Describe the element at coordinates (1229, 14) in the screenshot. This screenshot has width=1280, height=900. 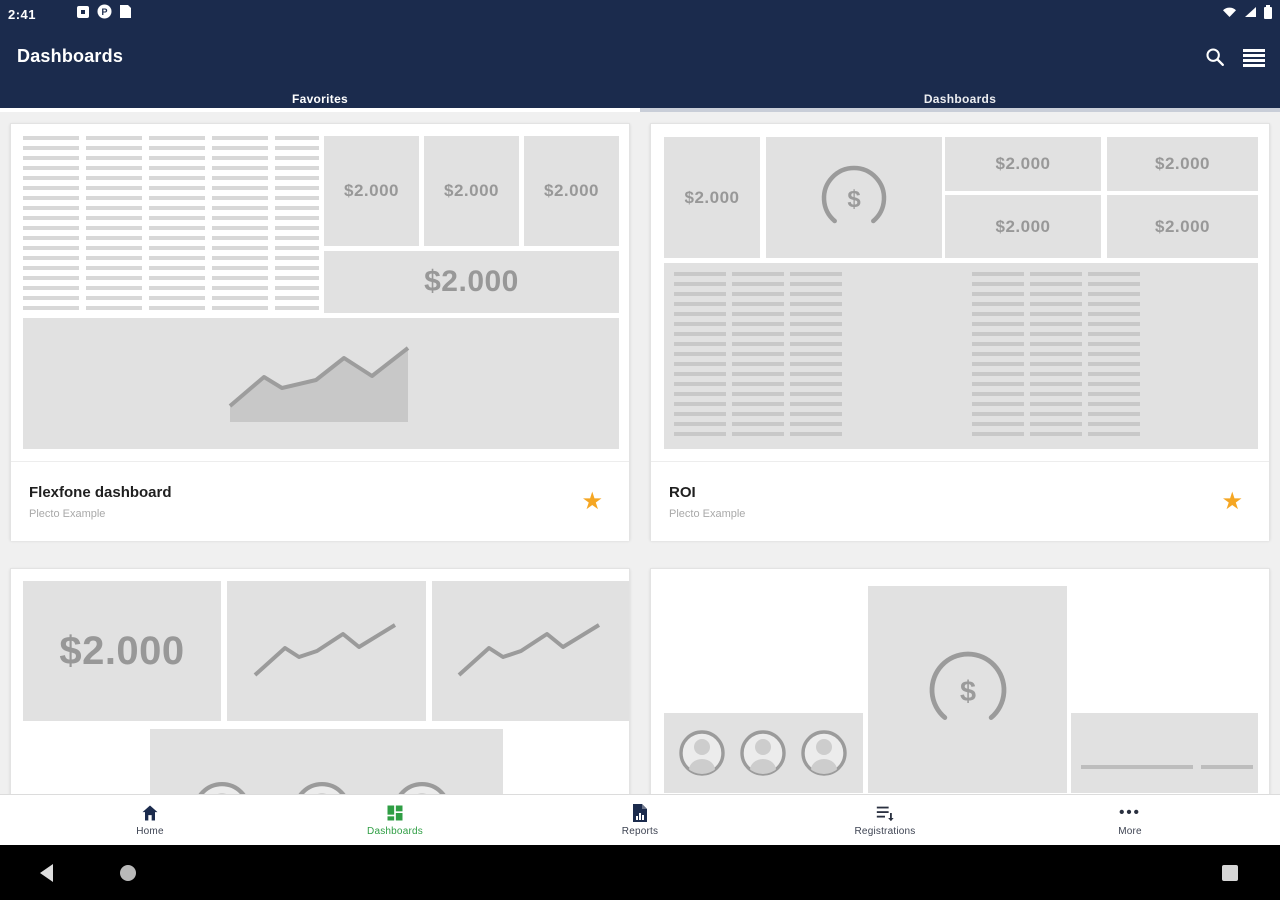
I see `wifi-icon` at that location.